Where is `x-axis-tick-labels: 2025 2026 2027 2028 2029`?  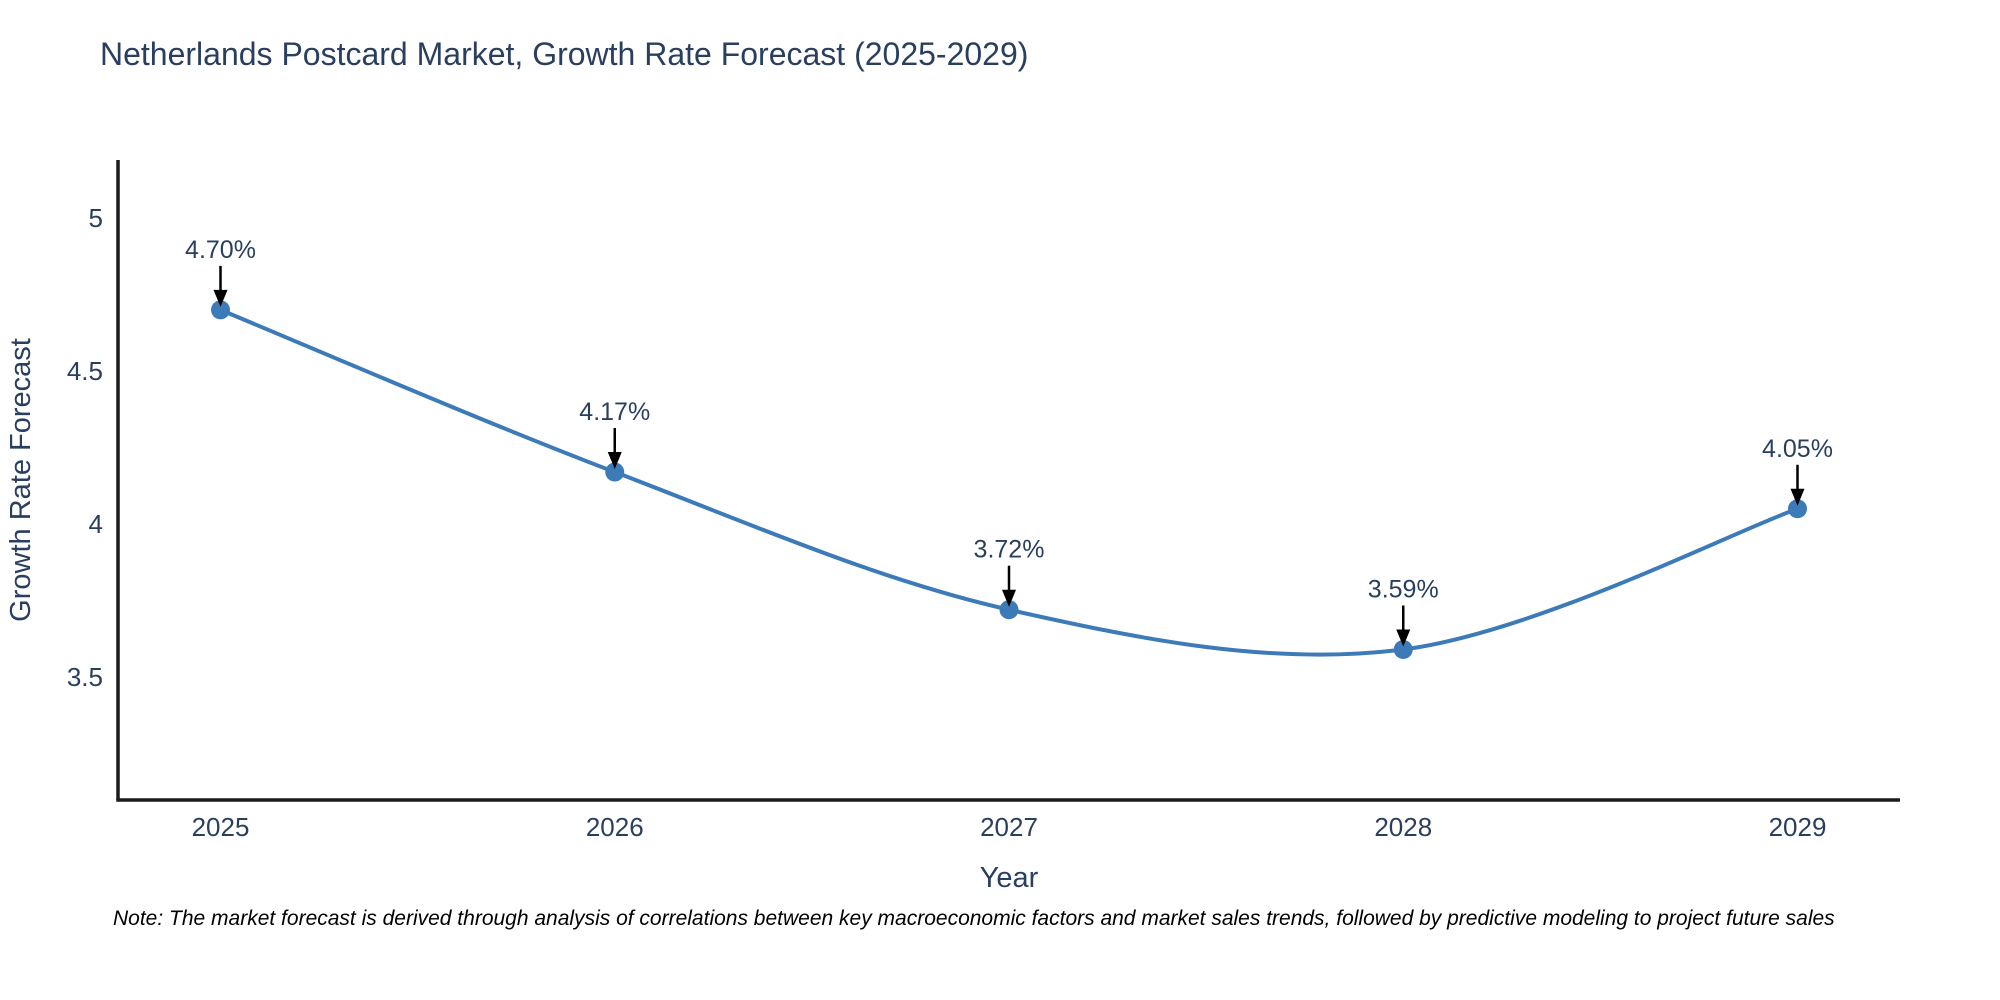 x-axis-tick-labels: 2025 2026 2027 2028 2029 is located at coordinates (1009, 827).